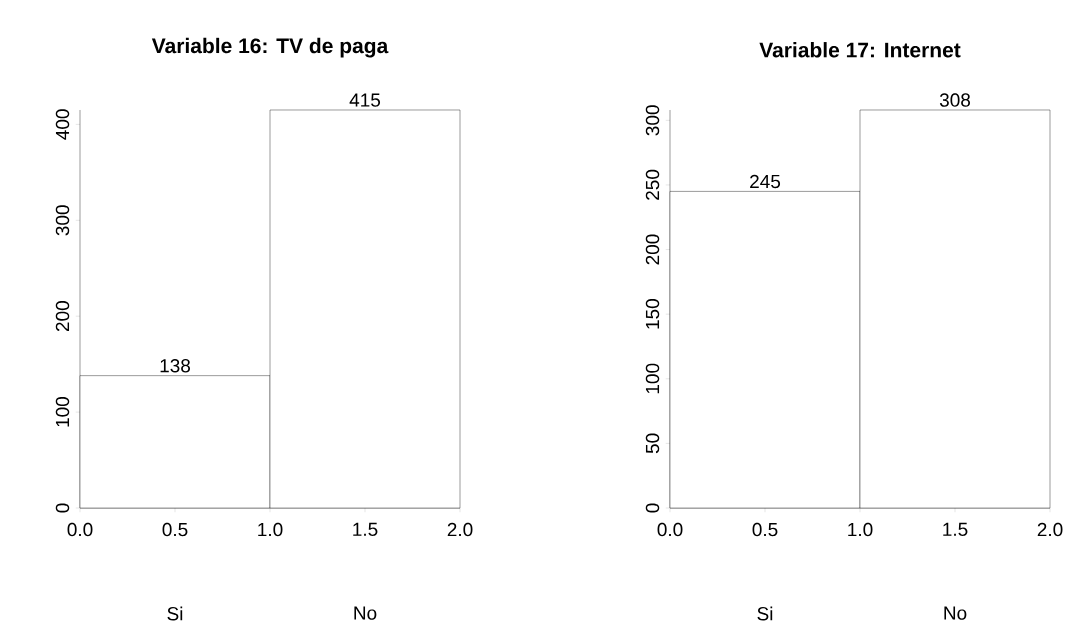  I want to click on chart-title: Variable 16: TV de paga, so click(270, 47).